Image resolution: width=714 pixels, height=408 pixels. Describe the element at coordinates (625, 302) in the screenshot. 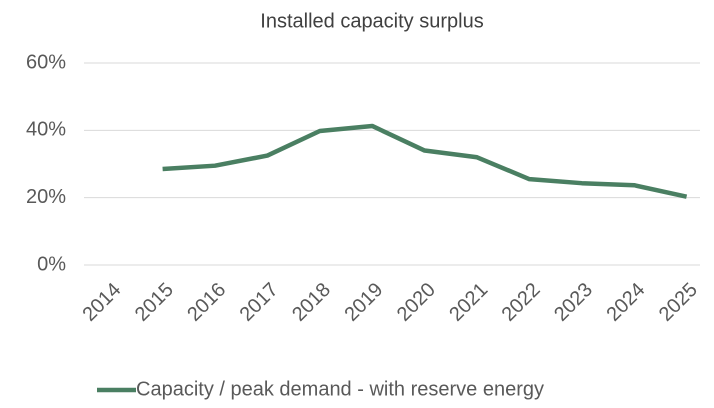

I see `x-tick-label: 2024` at that location.